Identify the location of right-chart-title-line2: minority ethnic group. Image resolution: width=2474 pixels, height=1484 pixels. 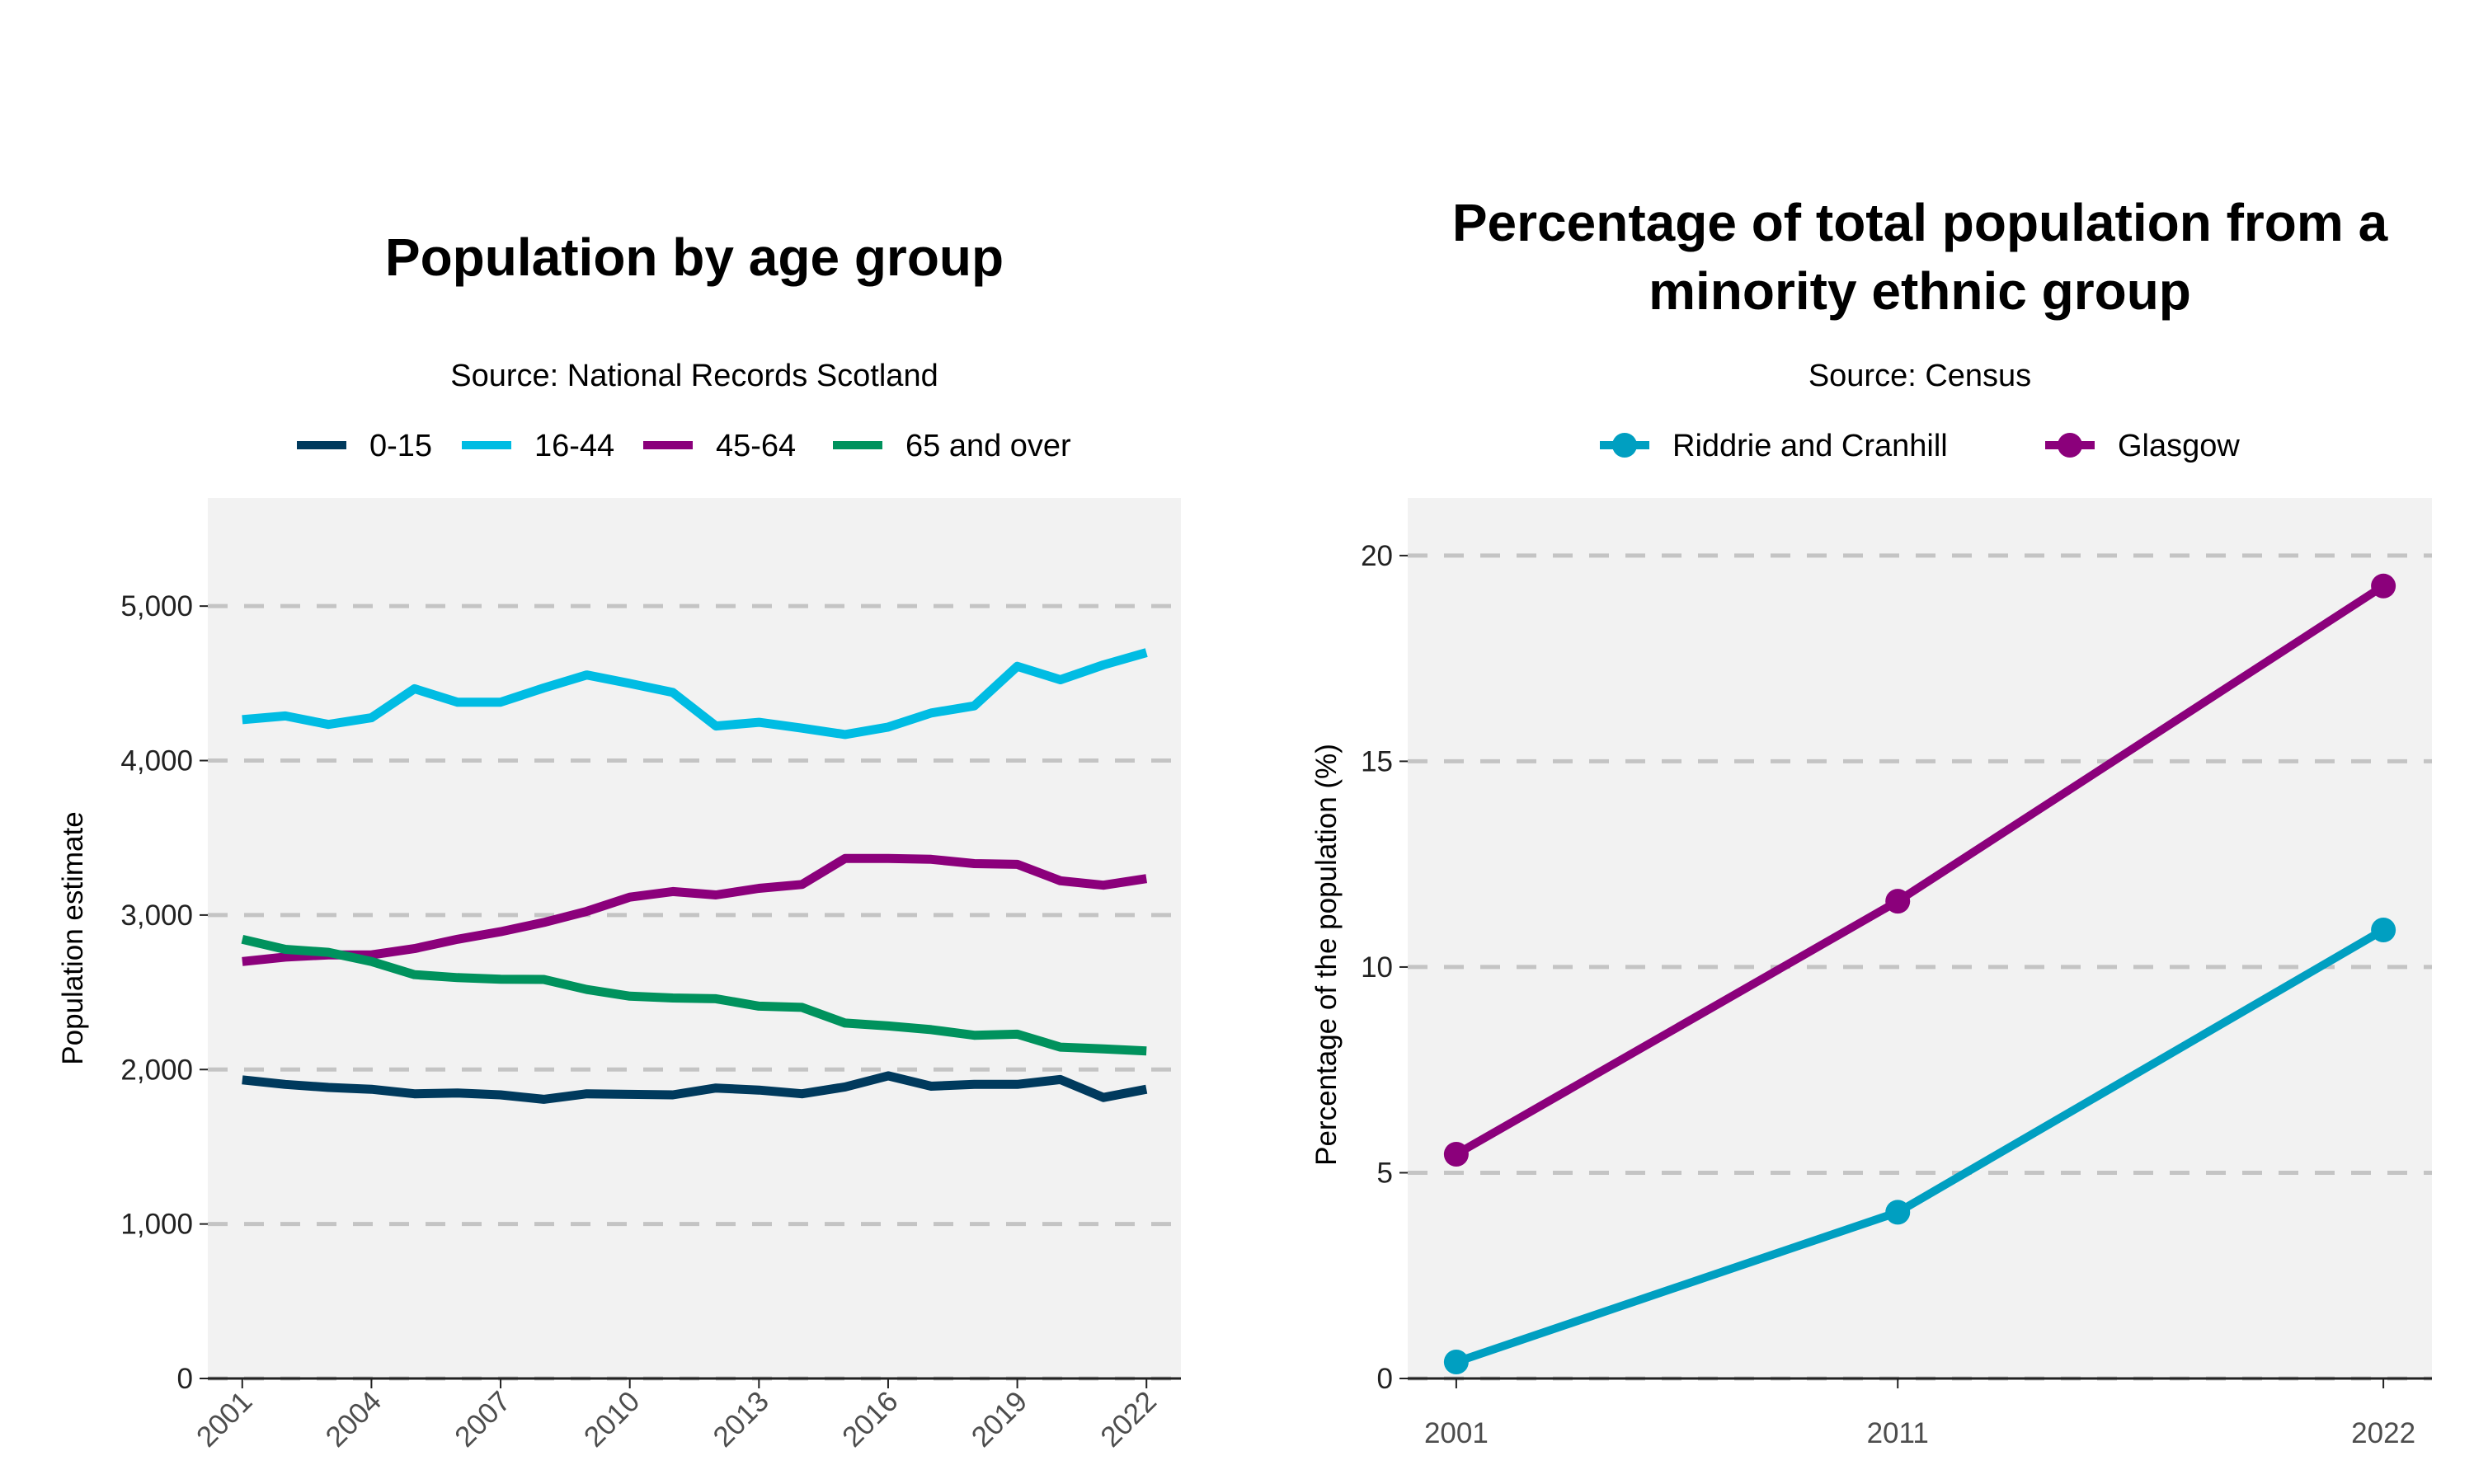
(1920, 291).